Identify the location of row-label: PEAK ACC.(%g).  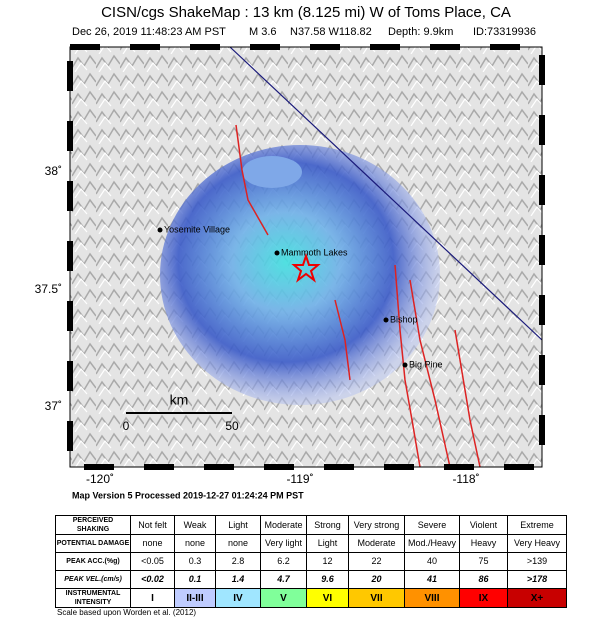
(93, 561).